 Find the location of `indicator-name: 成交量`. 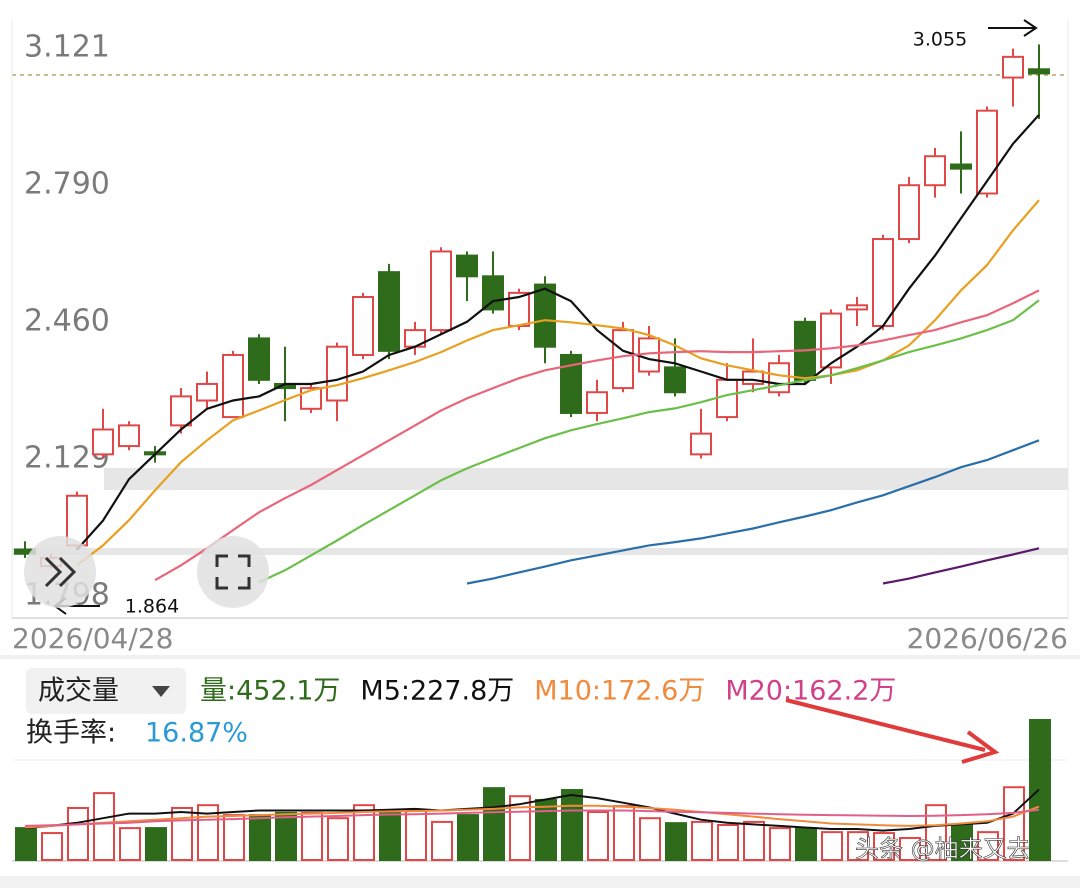

indicator-name: 成交量 is located at coordinates (78, 691).